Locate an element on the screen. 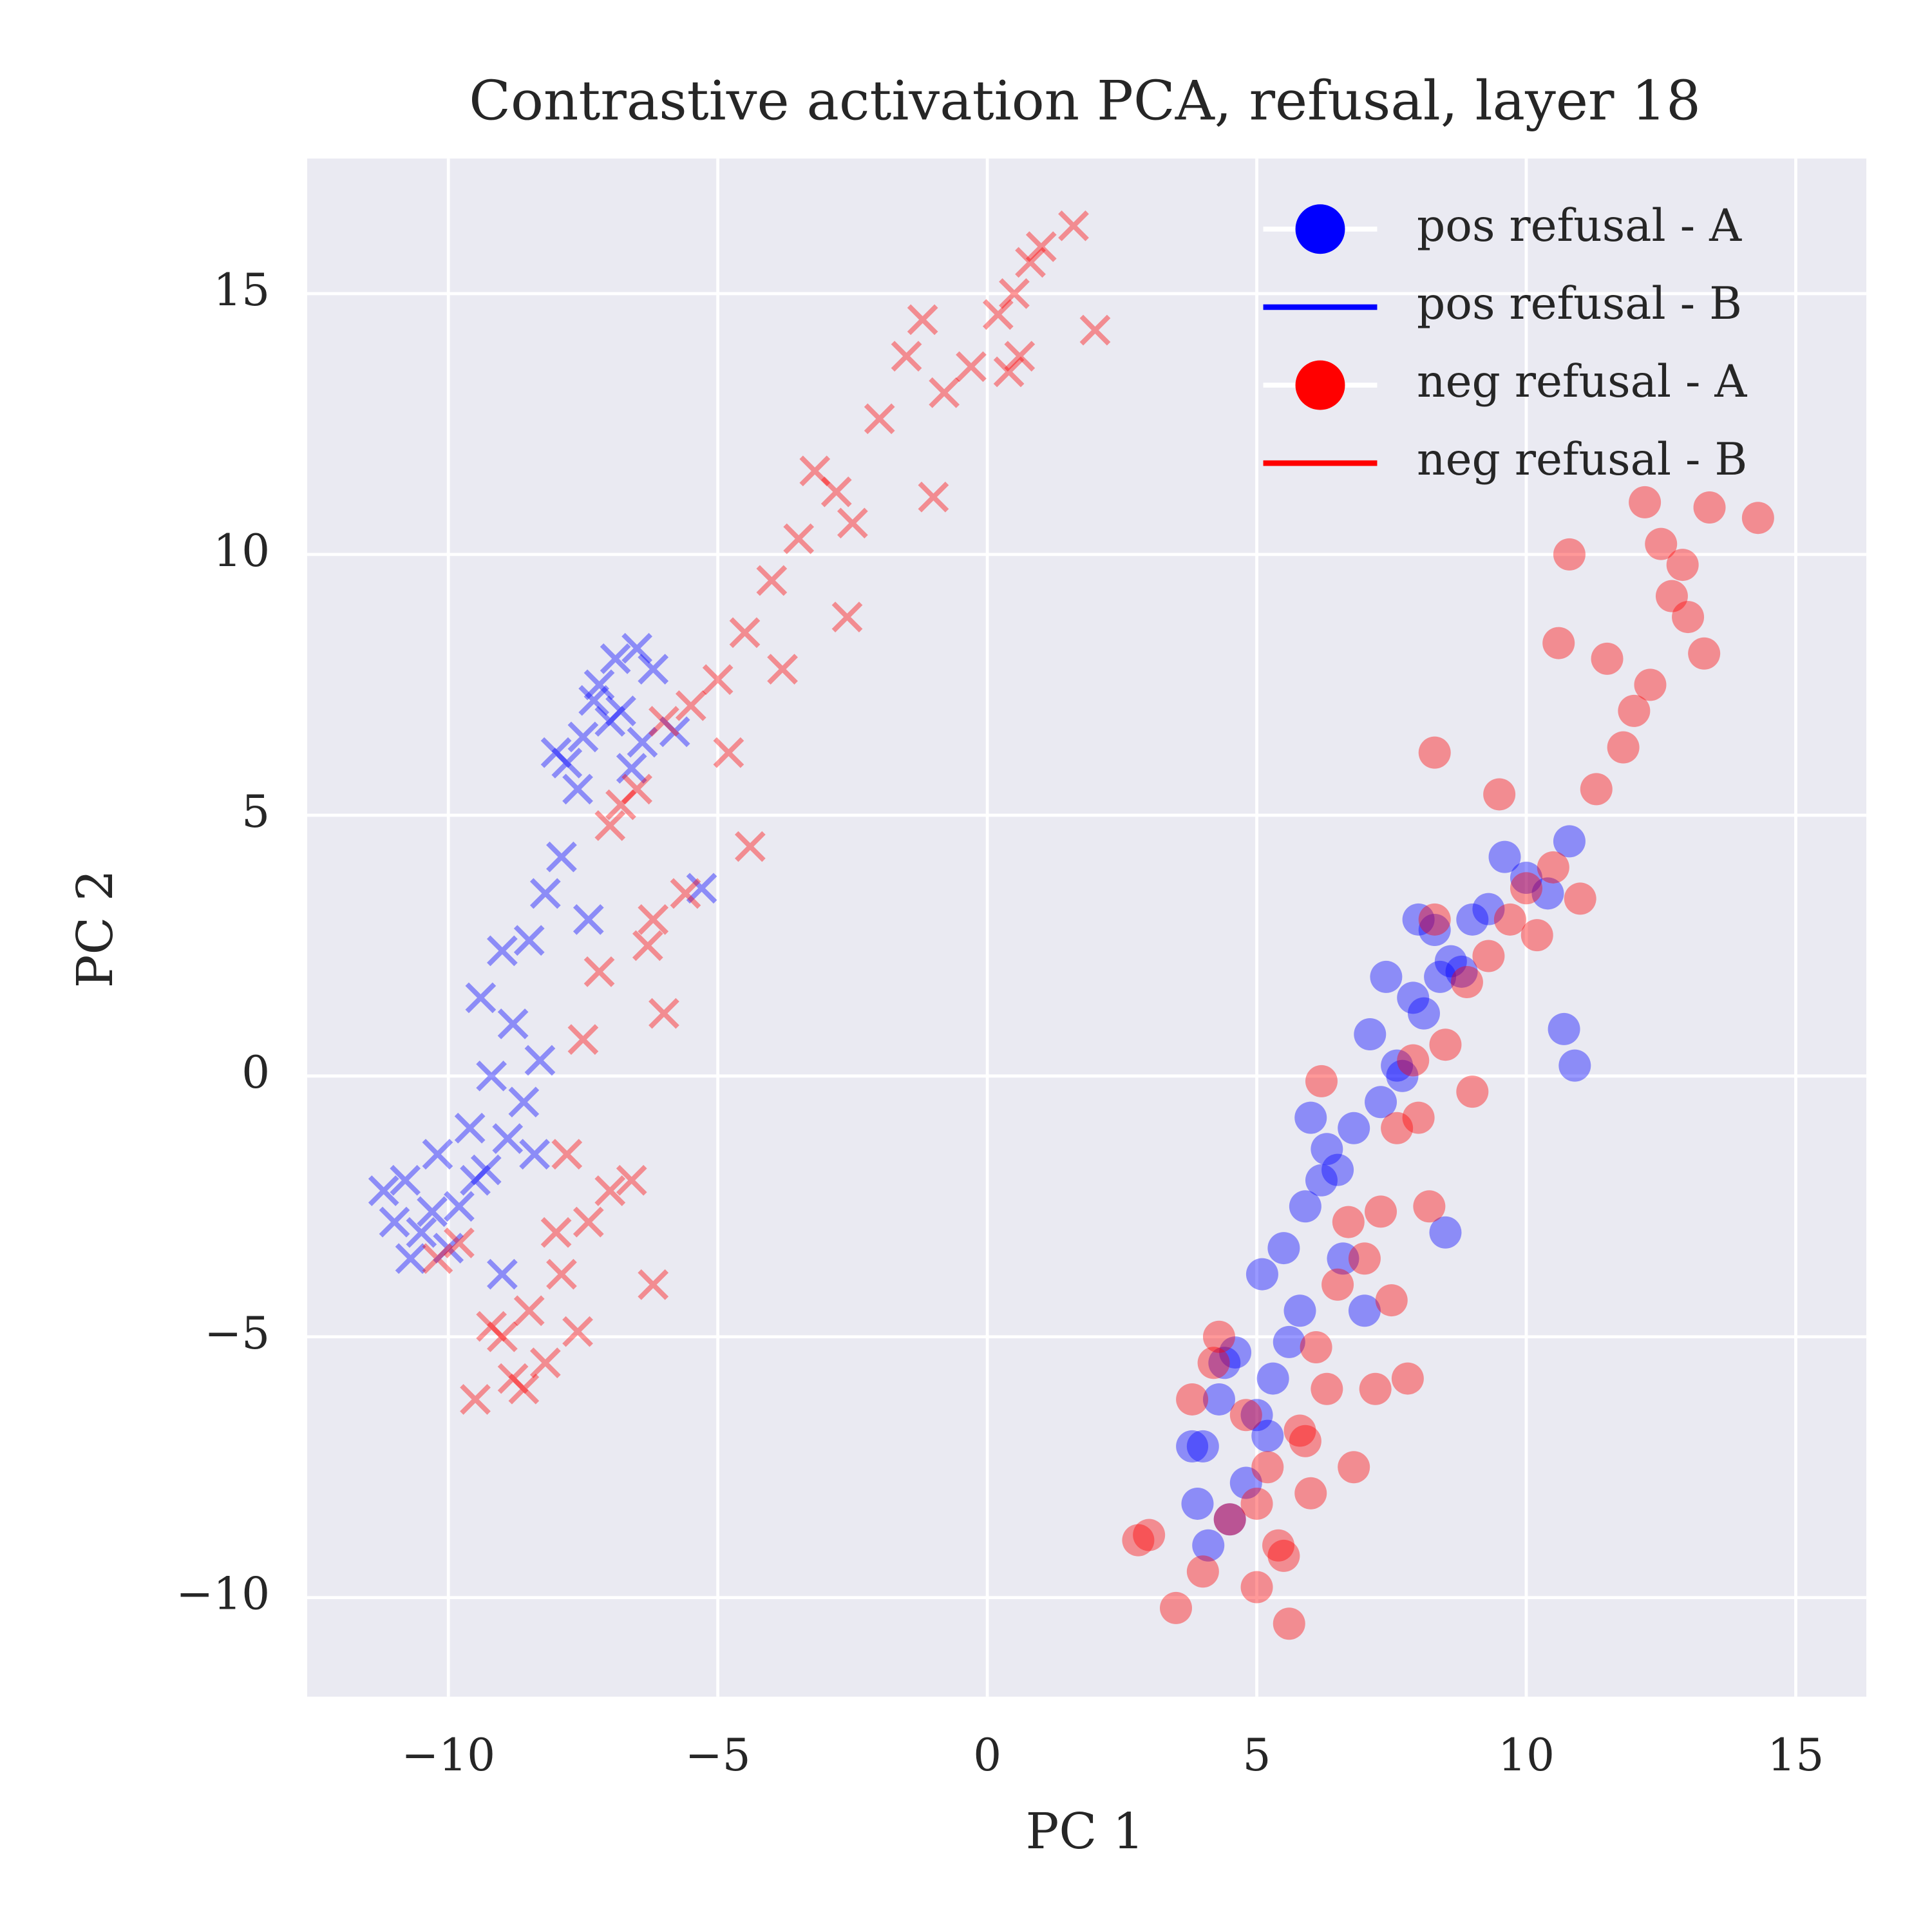 The height and width of the screenshot is (1932, 1932). x-tick-label: −10 is located at coordinates (448, 1756).